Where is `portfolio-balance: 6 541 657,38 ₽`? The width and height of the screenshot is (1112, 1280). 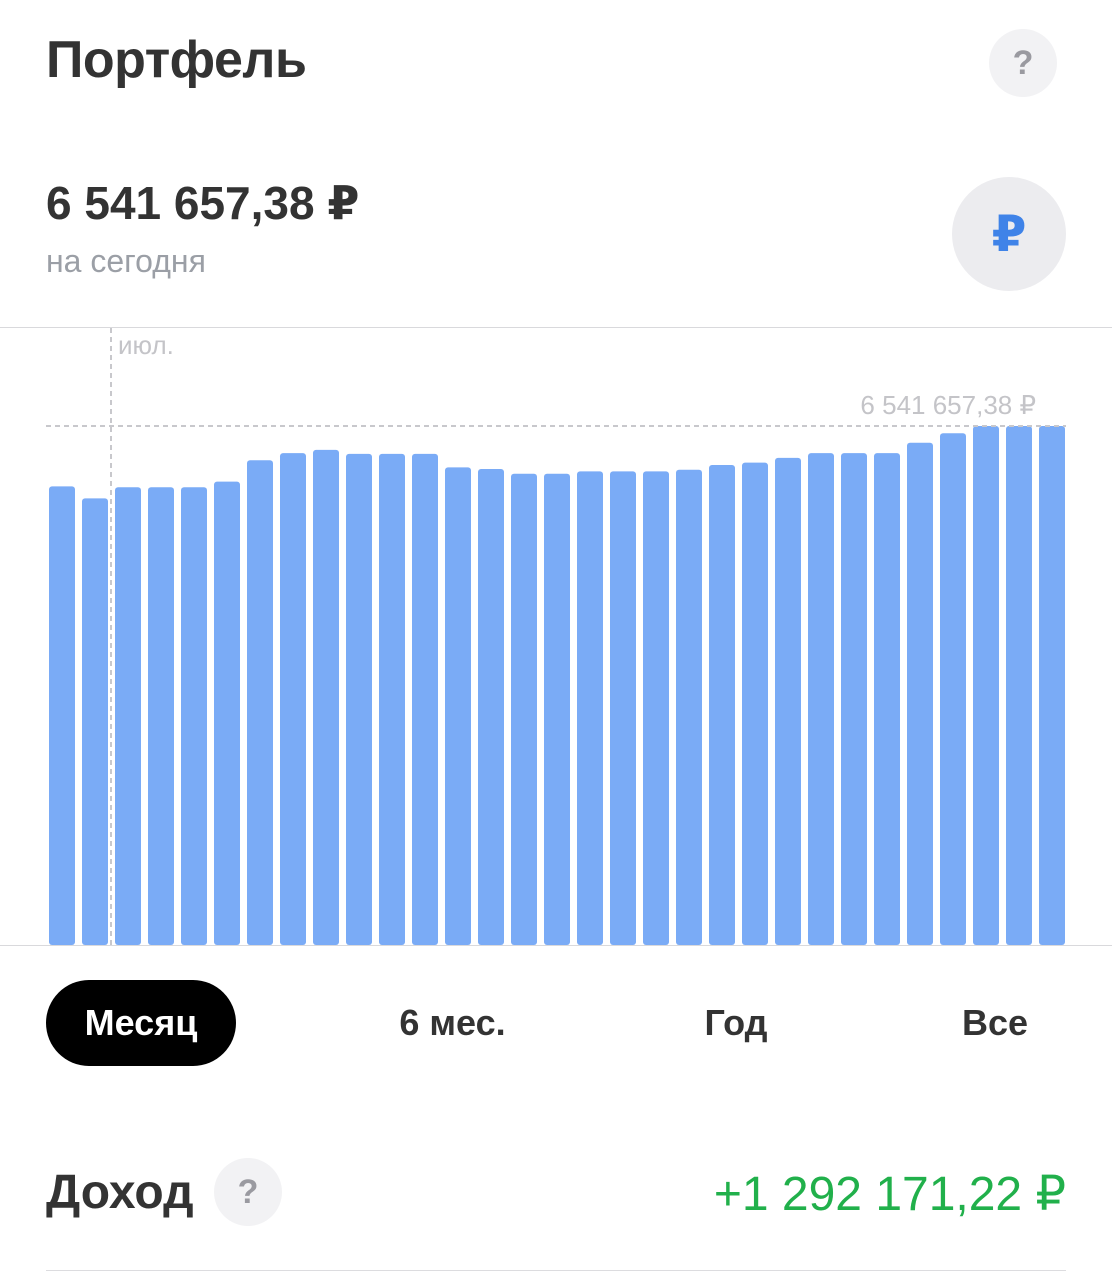 portfolio-balance: 6 541 657,38 ₽ is located at coordinates (203, 203).